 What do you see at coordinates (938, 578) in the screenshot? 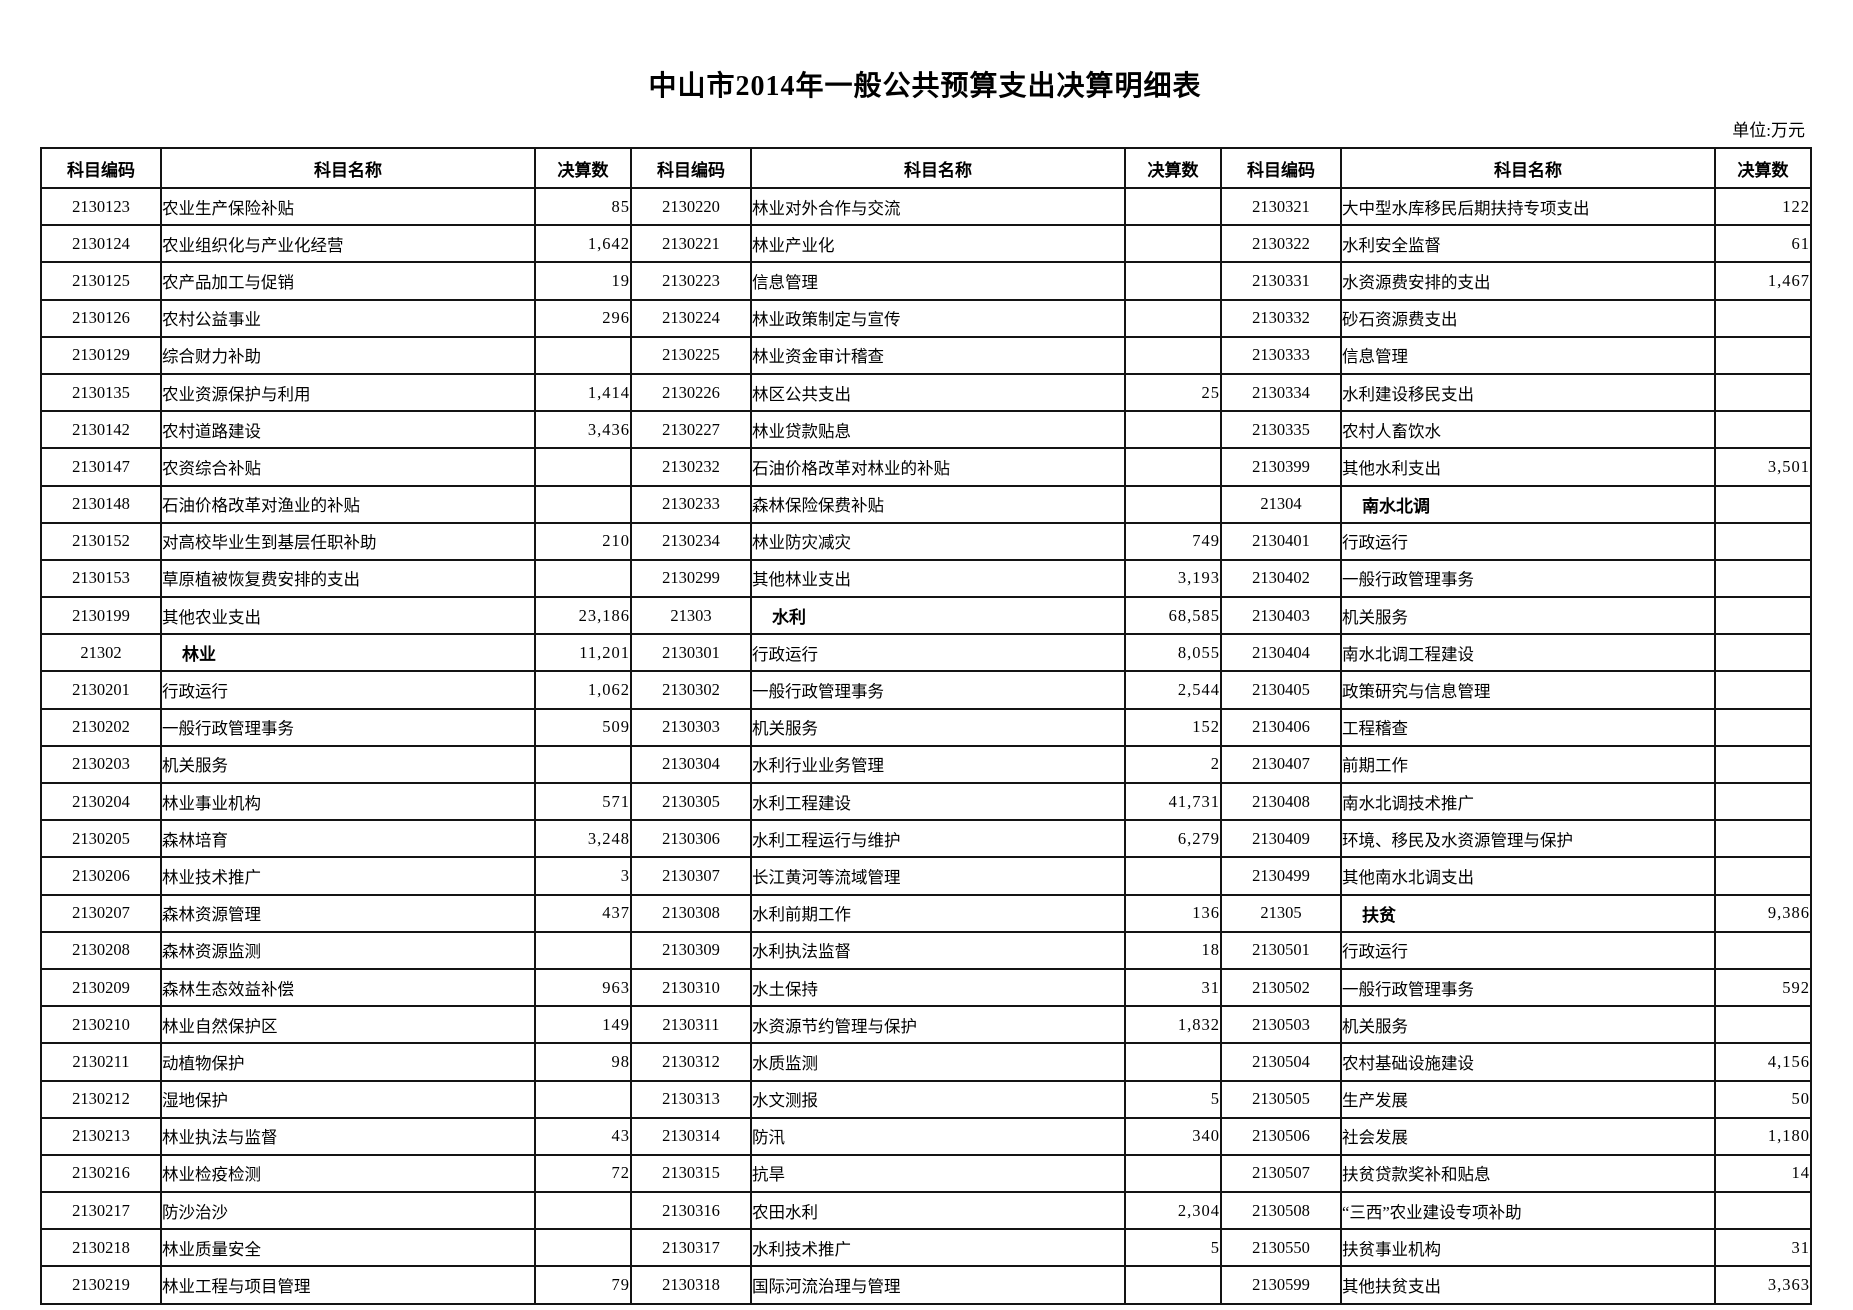
I see `subject-name-cell: 其他林业支出` at bounding box center [938, 578].